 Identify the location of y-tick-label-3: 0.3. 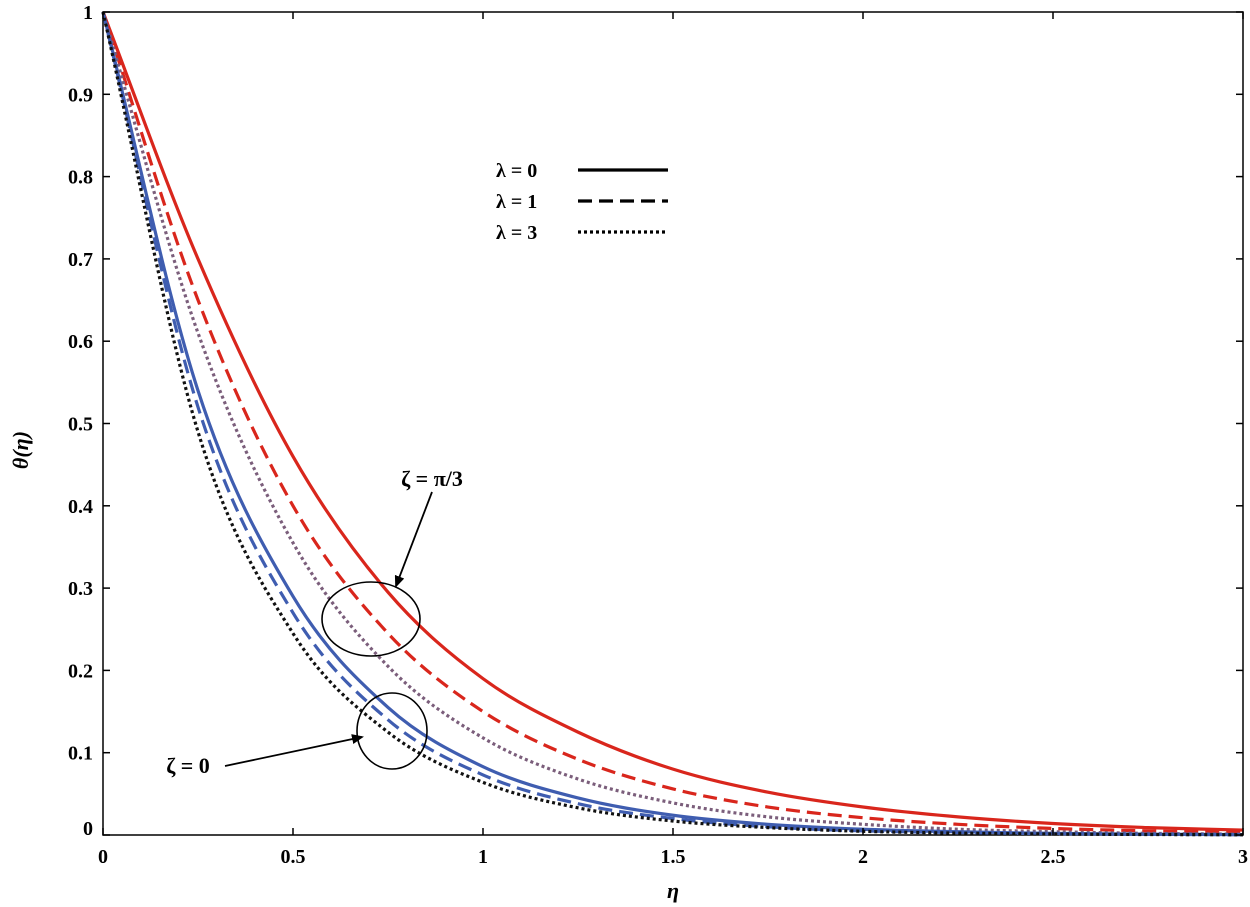
(80, 589).